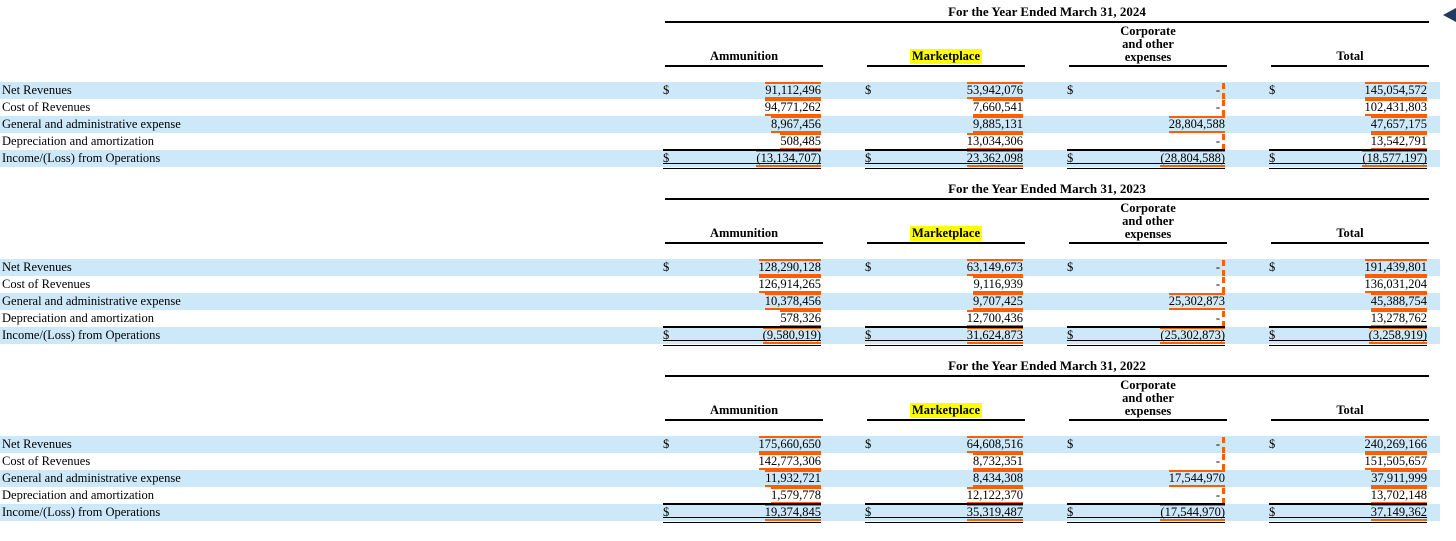  What do you see at coordinates (1395, 107) in the screenshot?
I see `tagged-fact-value: 102,431,803` at bounding box center [1395, 107].